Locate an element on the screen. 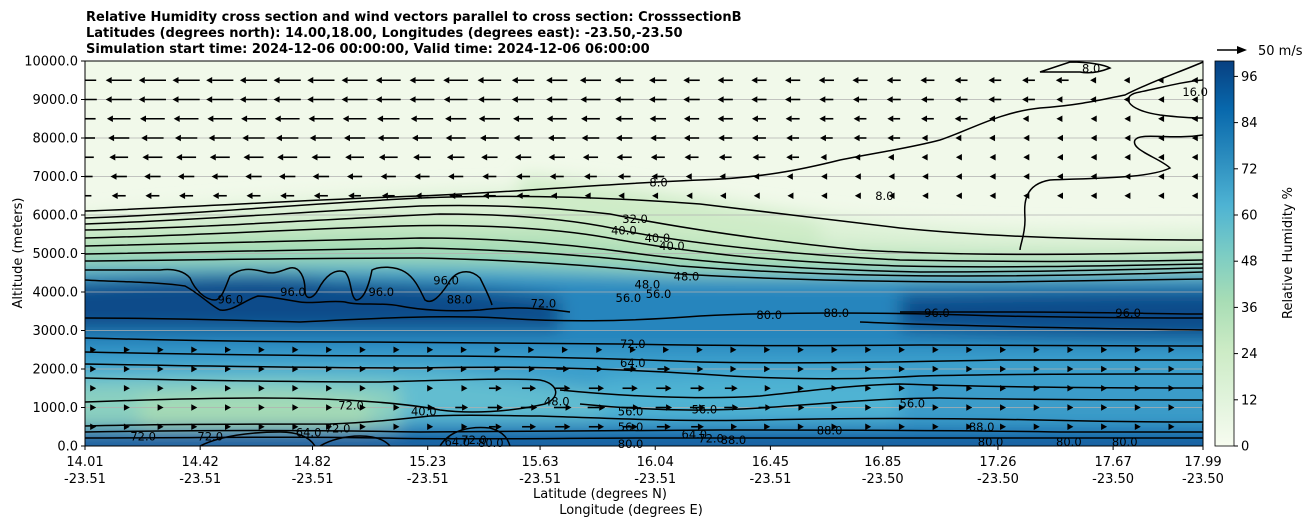 The height and width of the screenshot is (526, 1304). contour-label: 48.0 is located at coordinates (687, 277).